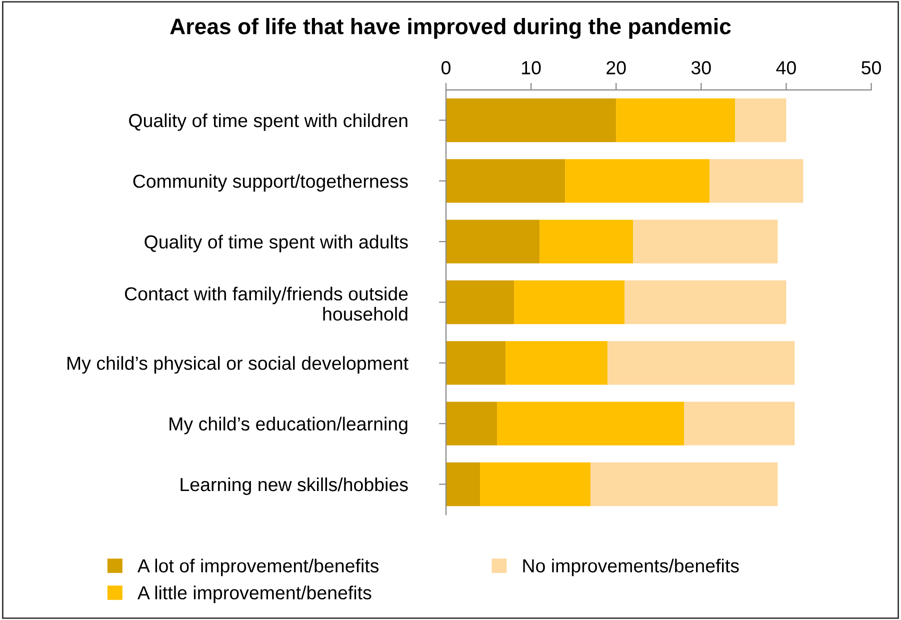  What do you see at coordinates (238, 365) in the screenshot?
I see `y-tick-label: My child’s physical or social development` at bounding box center [238, 365].